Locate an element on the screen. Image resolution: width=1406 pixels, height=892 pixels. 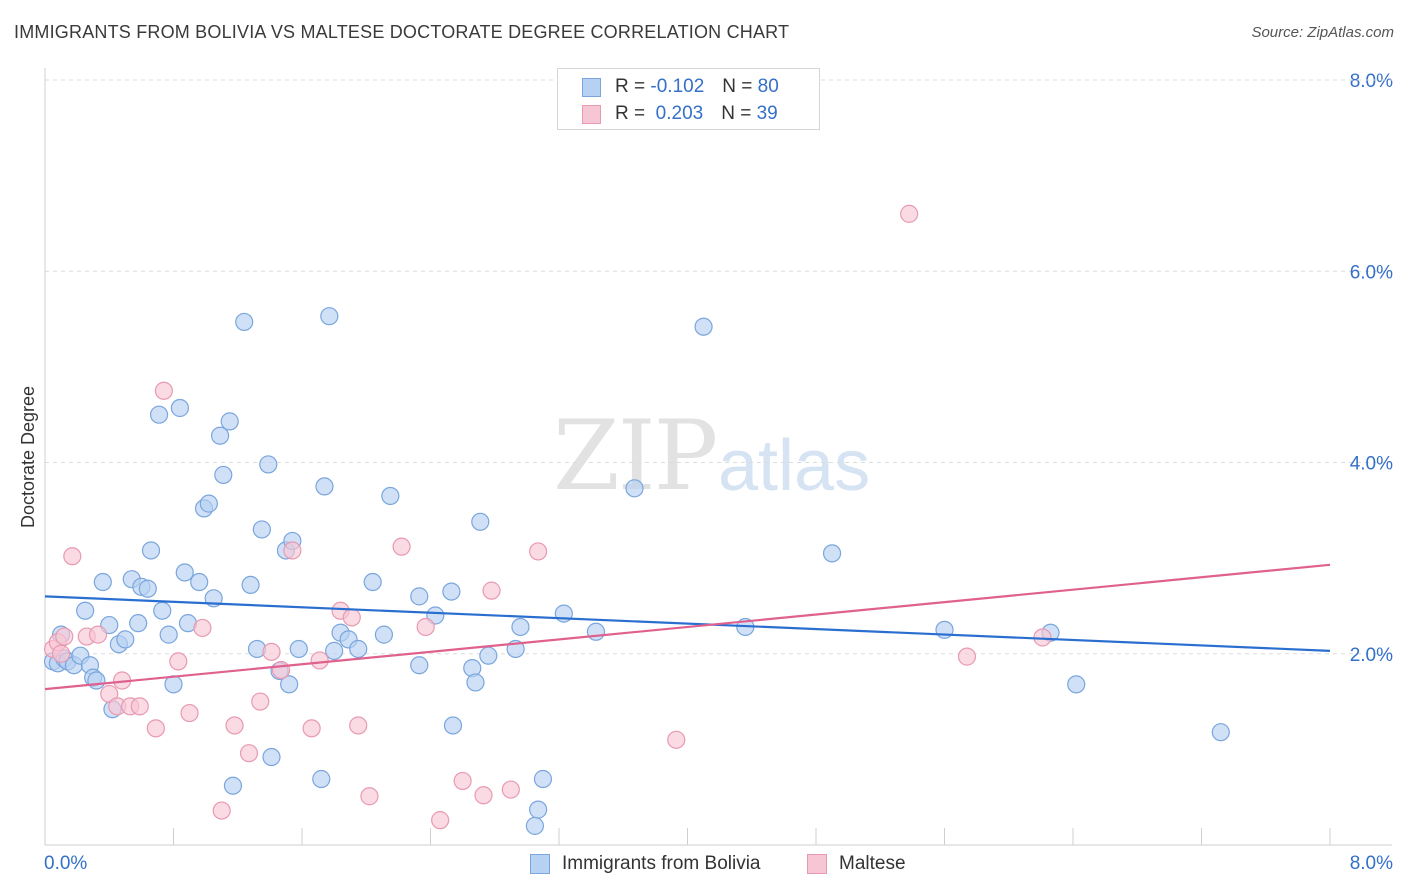
legend-item-maltese: Maltese is located at coordinates (856, 864).